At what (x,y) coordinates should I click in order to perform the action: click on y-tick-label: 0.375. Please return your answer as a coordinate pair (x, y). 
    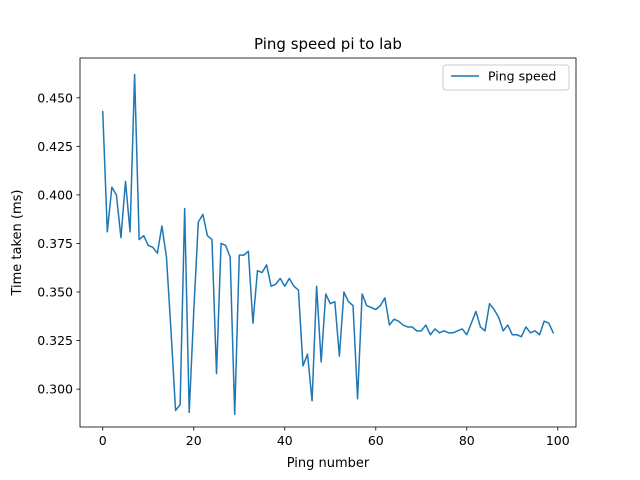
    Looking at the image, I should click on (55, 243).